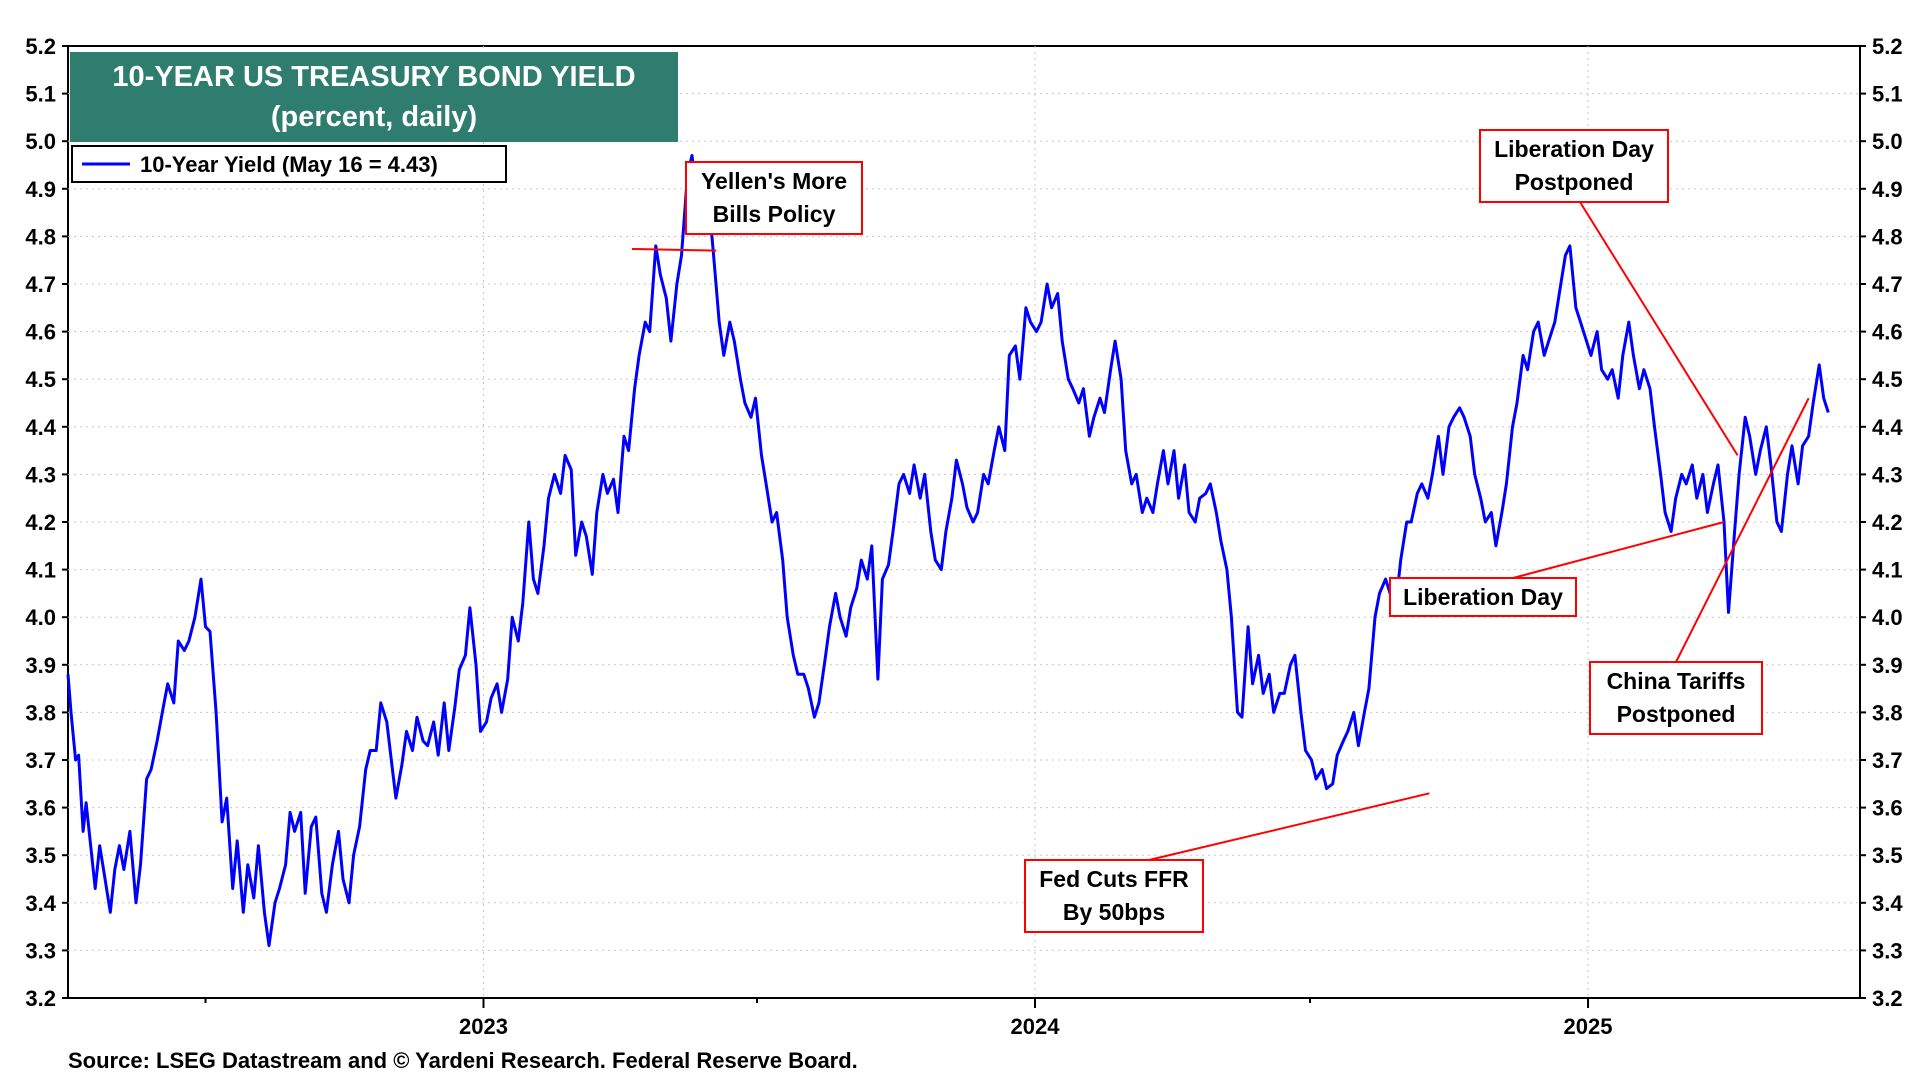 The height and width of the screenshot is (1080, 1920). Describe the element at coordinates (1887, 665) in the screenshot. I see `y-tick-label-right: 3.9` at that location.